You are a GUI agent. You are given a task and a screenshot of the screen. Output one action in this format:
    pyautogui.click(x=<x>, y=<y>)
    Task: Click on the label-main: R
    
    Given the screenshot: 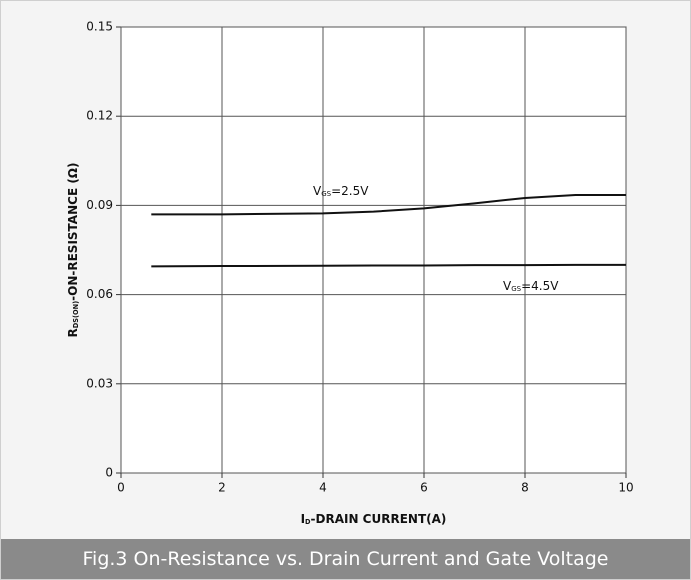 What is the action you would take?
    pyautogui.click(x=73, y=332)
    